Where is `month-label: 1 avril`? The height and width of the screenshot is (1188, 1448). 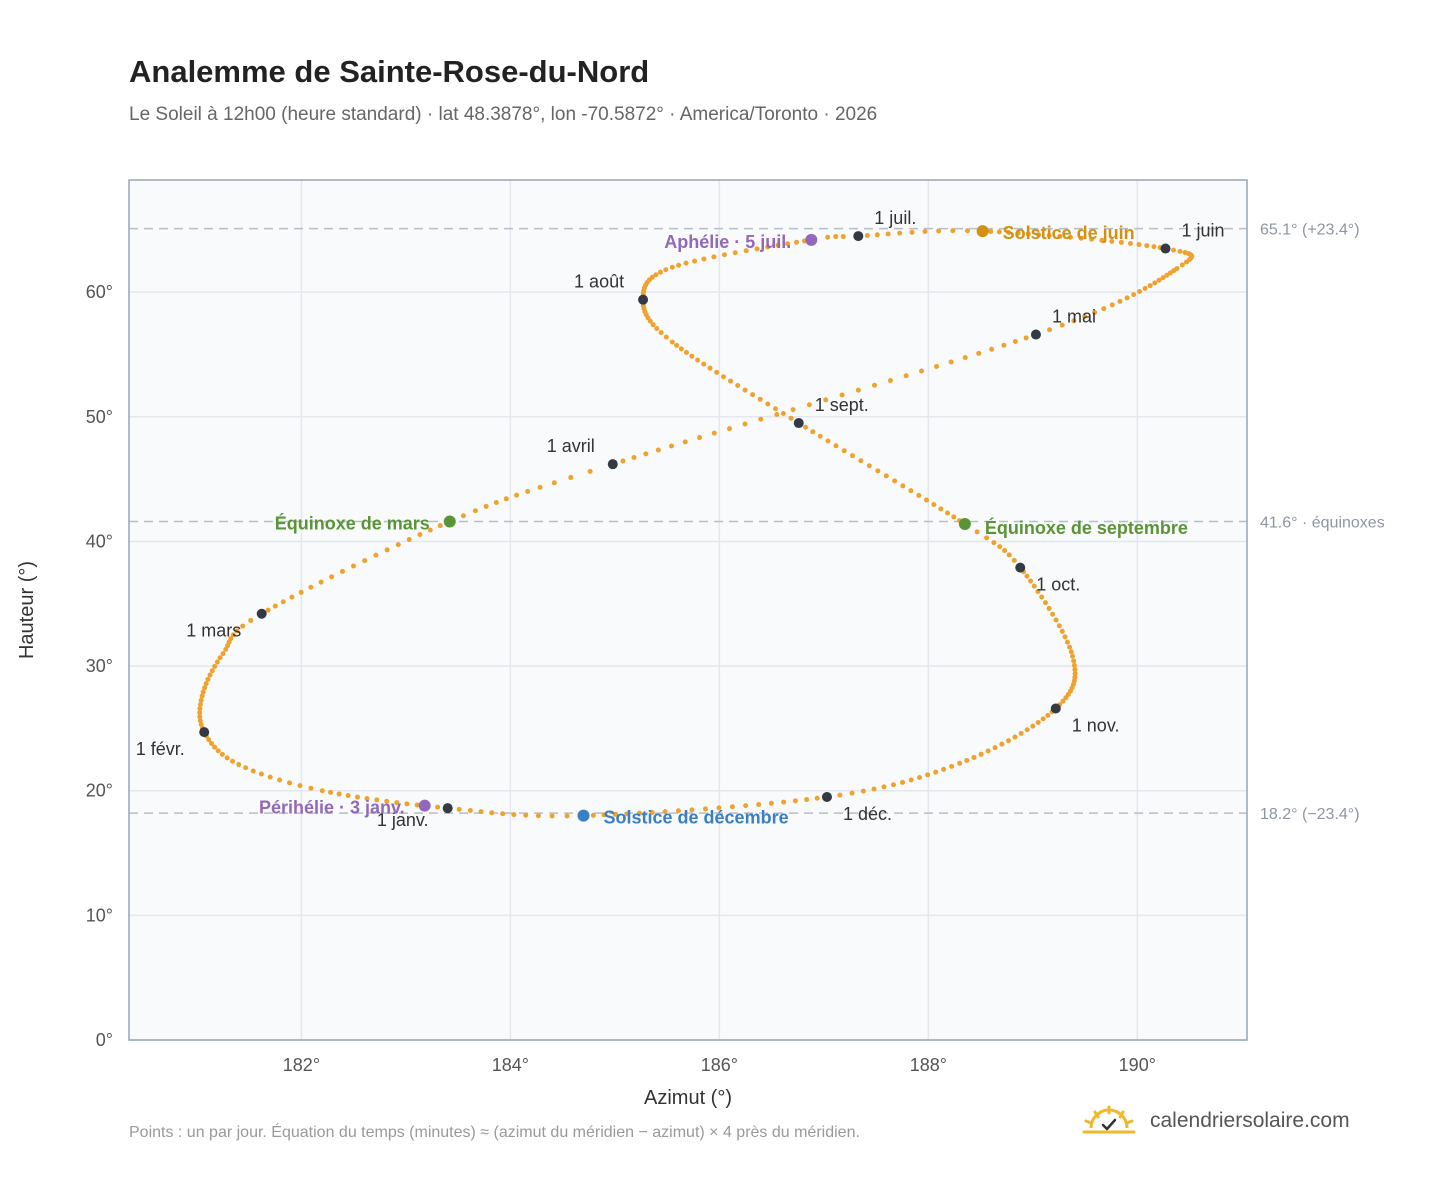 month-label: 1 avril is located at coordinates (571, 446).